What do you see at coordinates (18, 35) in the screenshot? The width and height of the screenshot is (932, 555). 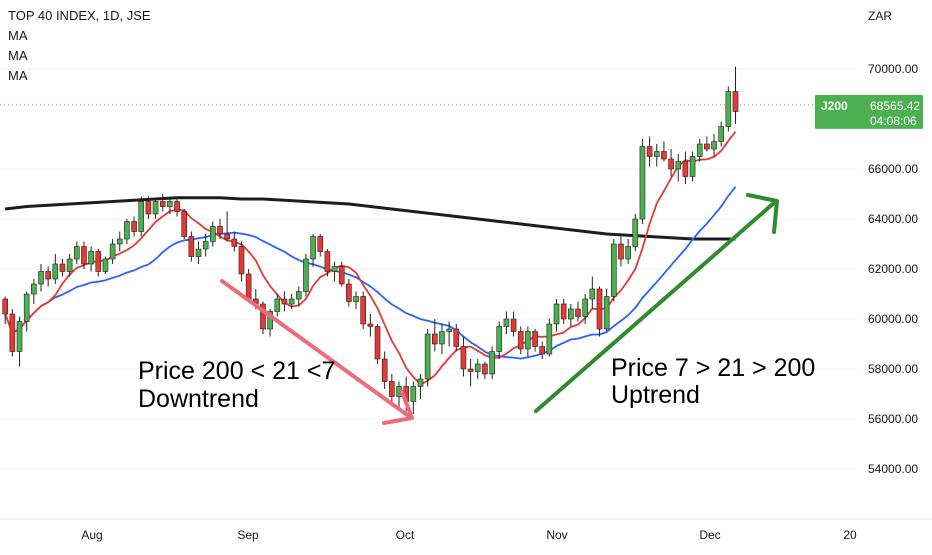 I see `indicator-ma-1: MA` at bounding box center [18, 35].